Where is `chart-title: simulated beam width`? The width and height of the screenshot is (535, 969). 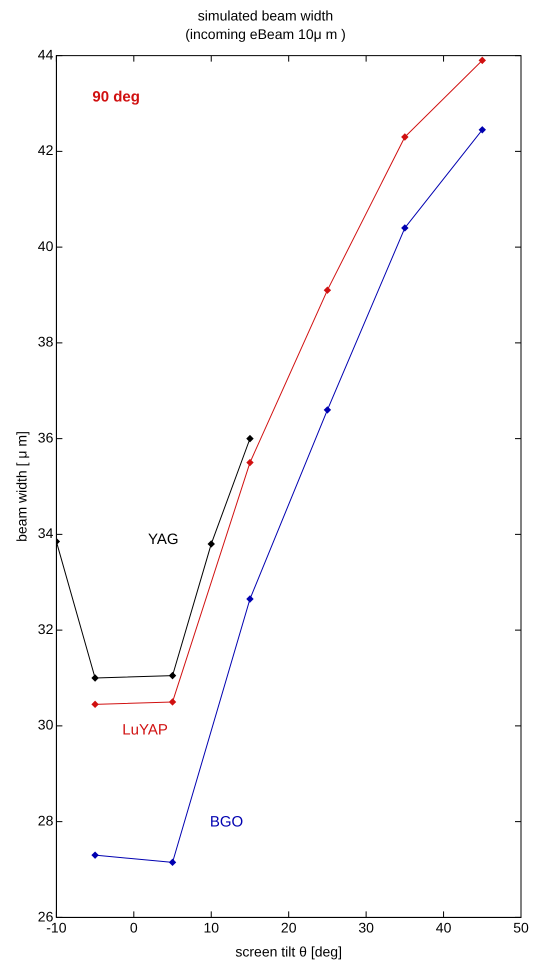 chart-title: simulated beam width is located at coordinates (266, 15).